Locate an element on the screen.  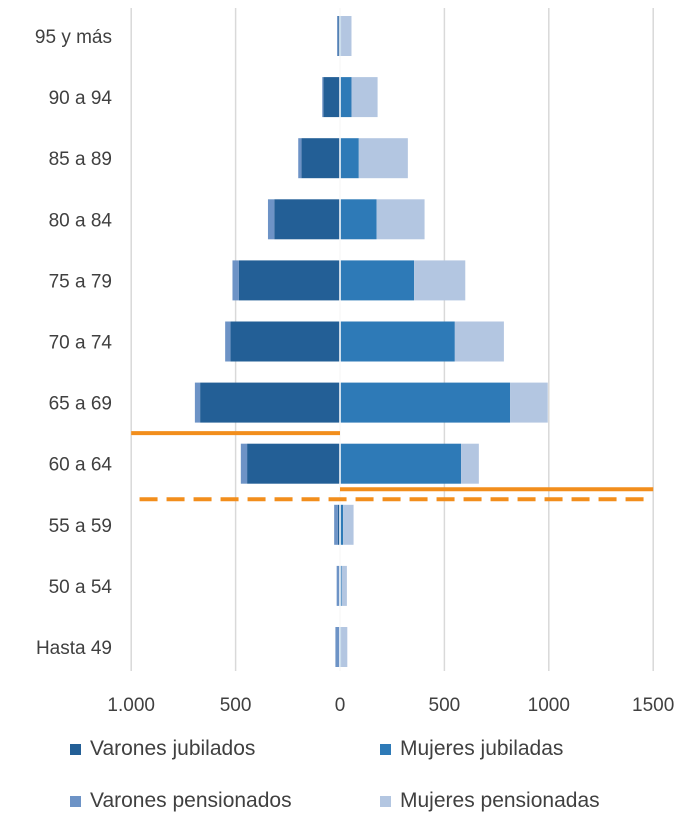
legend-item-mujeres-jubiladas: Mujeres jubiladas is located at coordinates (471, 749).